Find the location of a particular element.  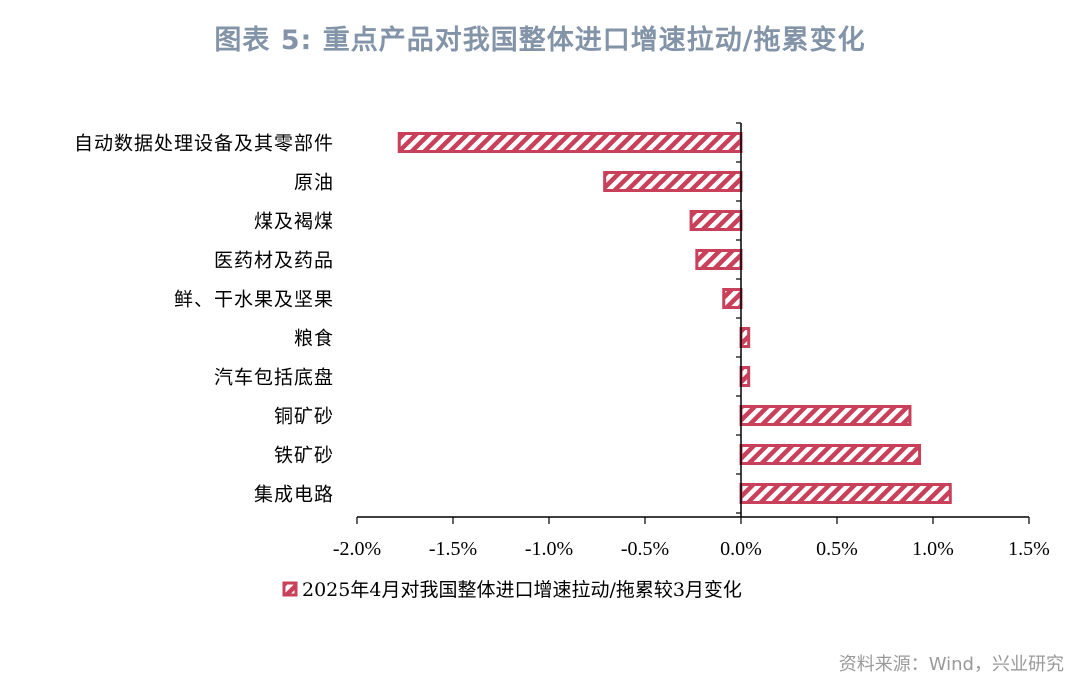

category-label: 原油 is located at coordinates (314, 183).